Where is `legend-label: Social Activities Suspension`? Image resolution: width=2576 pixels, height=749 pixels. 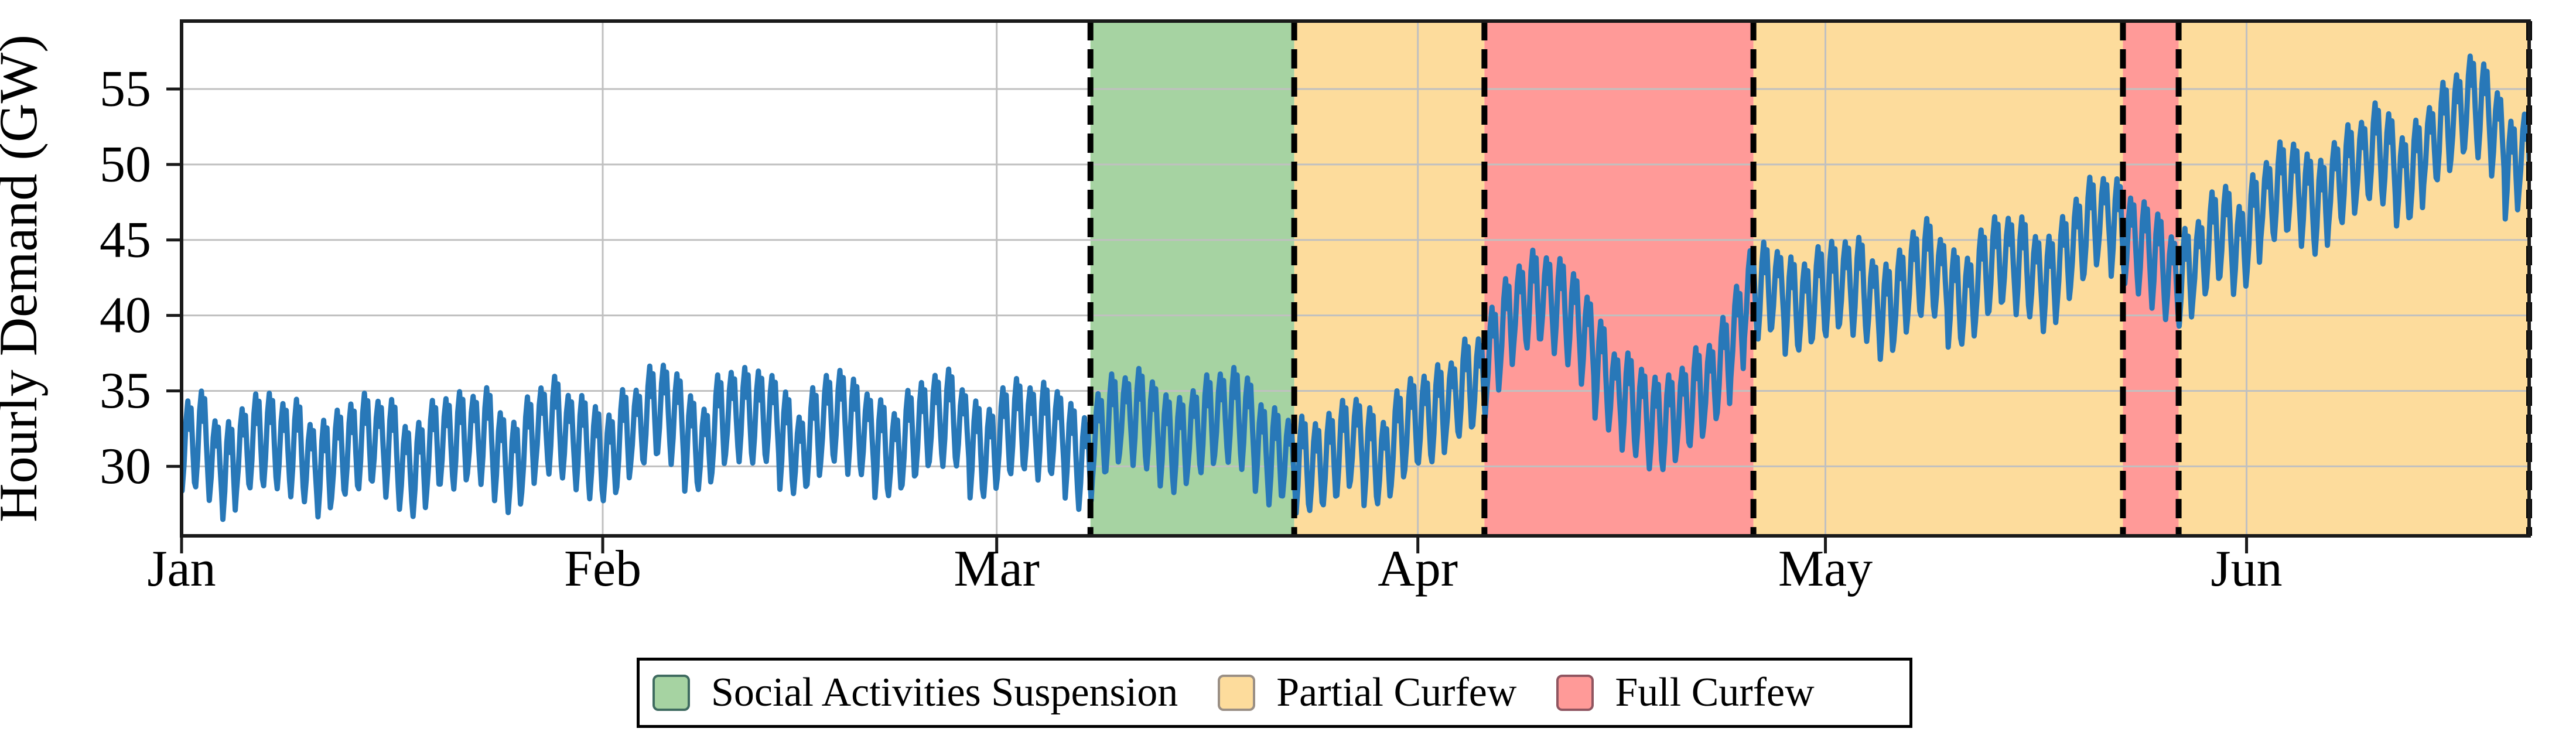 legend-label: Social Activities Suspension is located at coordinates (945, 692).